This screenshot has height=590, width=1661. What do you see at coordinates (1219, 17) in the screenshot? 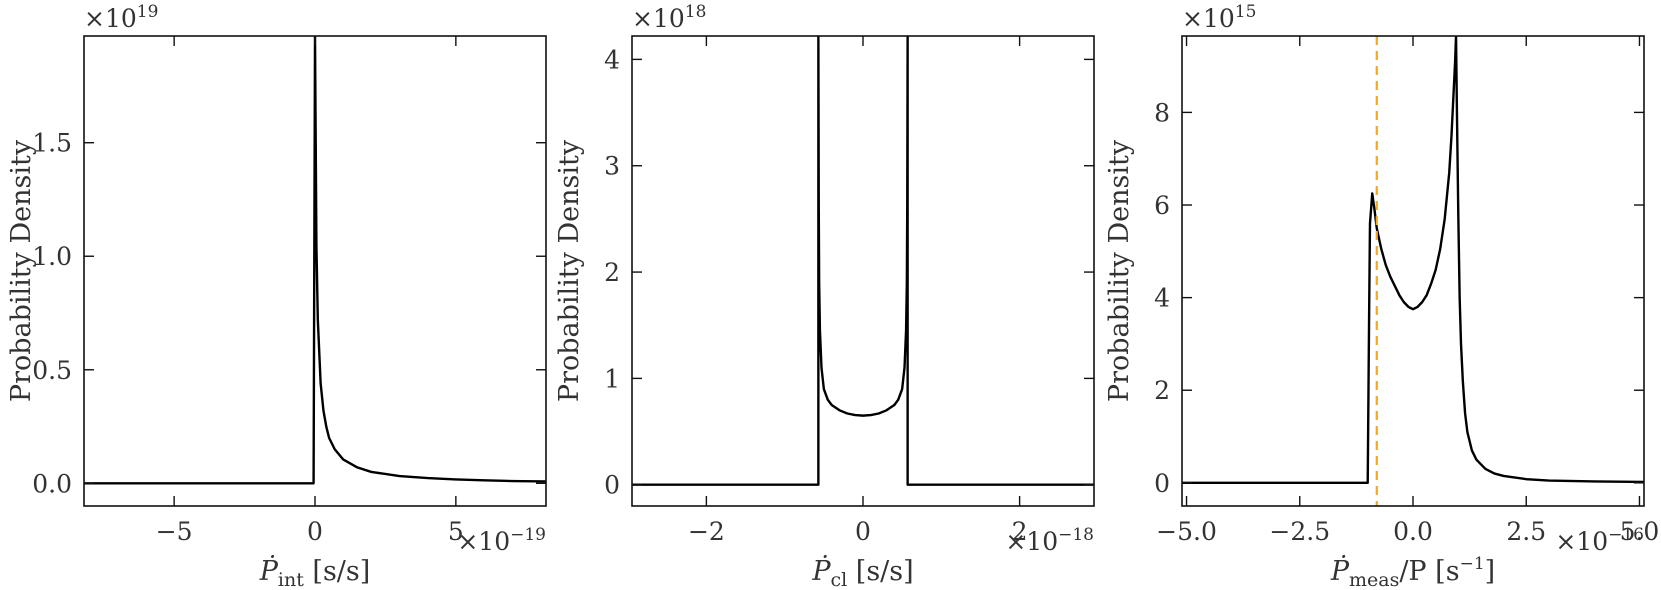
I see `y-multiplier-label: ×10¹⁵` at bounding box center [1219, 17].